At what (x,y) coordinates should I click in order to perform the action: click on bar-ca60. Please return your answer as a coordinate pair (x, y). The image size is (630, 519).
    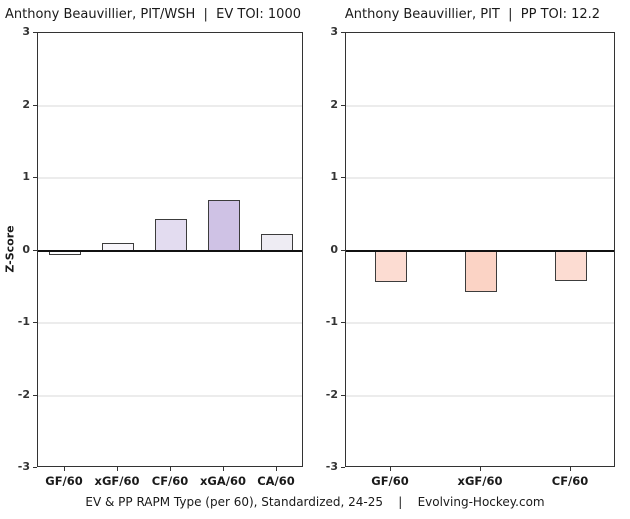
    Looking at the image, I should click on (277, 242).